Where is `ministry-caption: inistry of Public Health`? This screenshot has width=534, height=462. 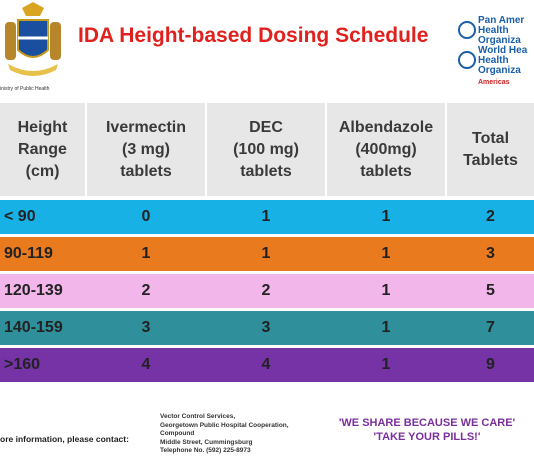 ministry-caption: inistry of Public Health is located at coordinates (25, 89).